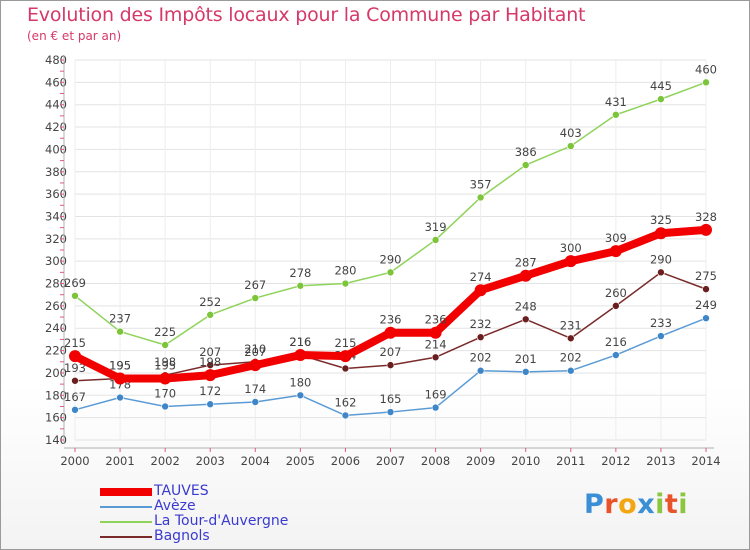 The image size is (750, 550). Describe the element at coordinates (56, 395) in the screenshot. I see `y-tick-label: 180` at that location.